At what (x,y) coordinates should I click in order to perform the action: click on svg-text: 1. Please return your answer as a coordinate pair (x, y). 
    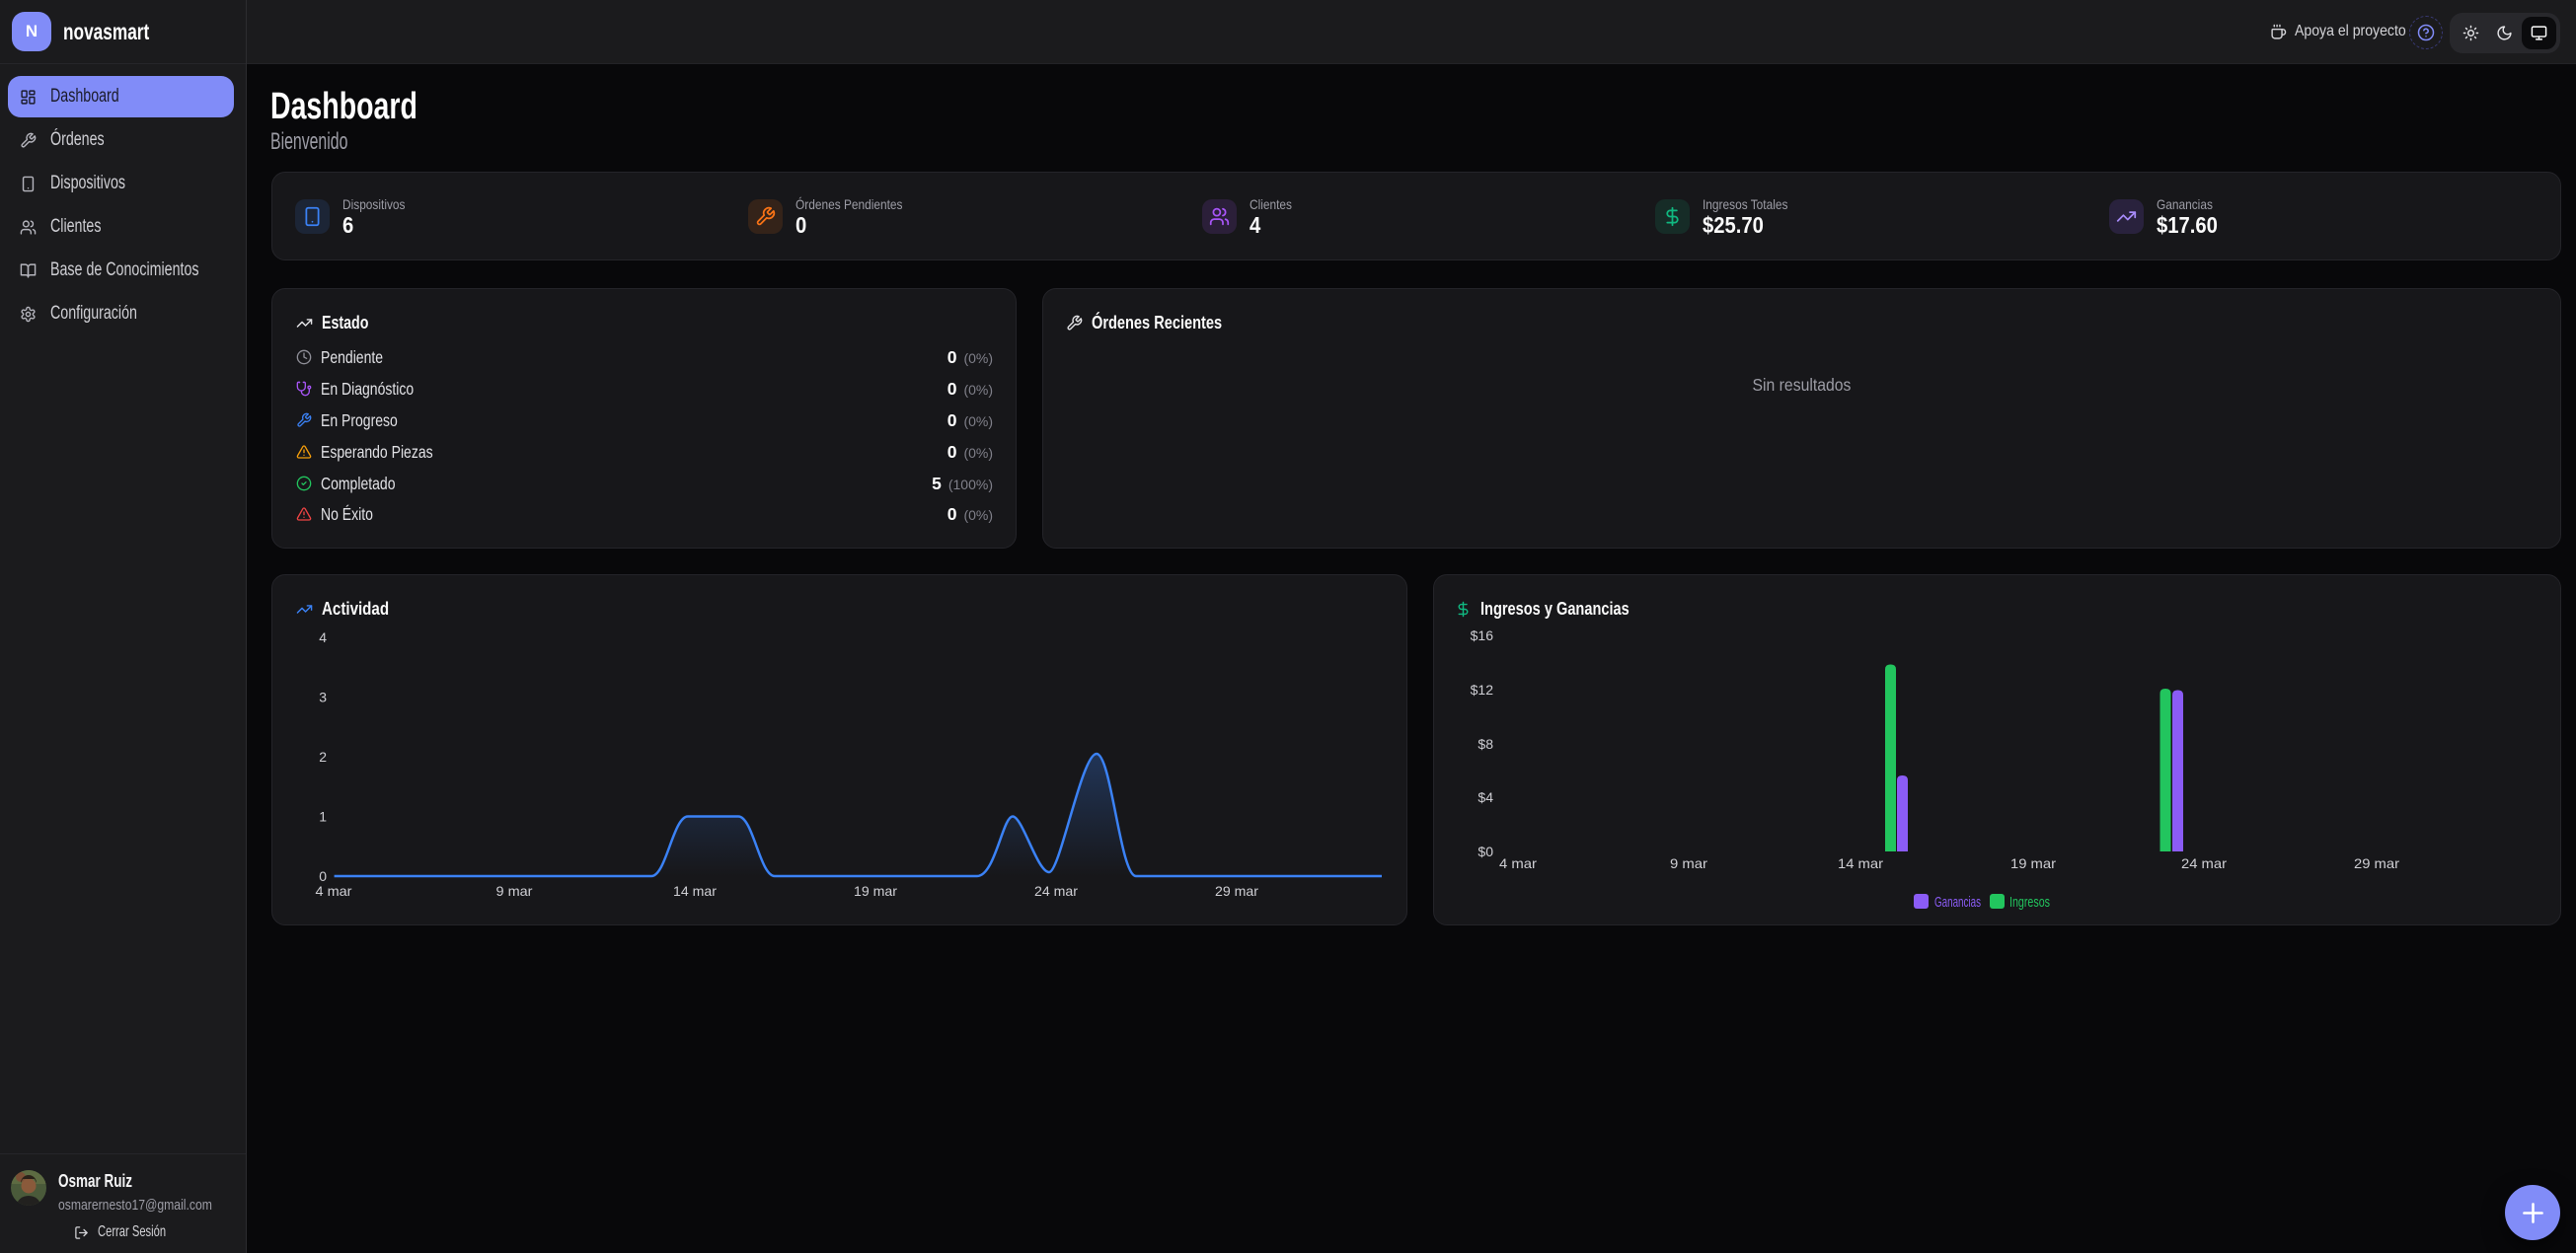
    Looking at the image, I should click on (323, 817).